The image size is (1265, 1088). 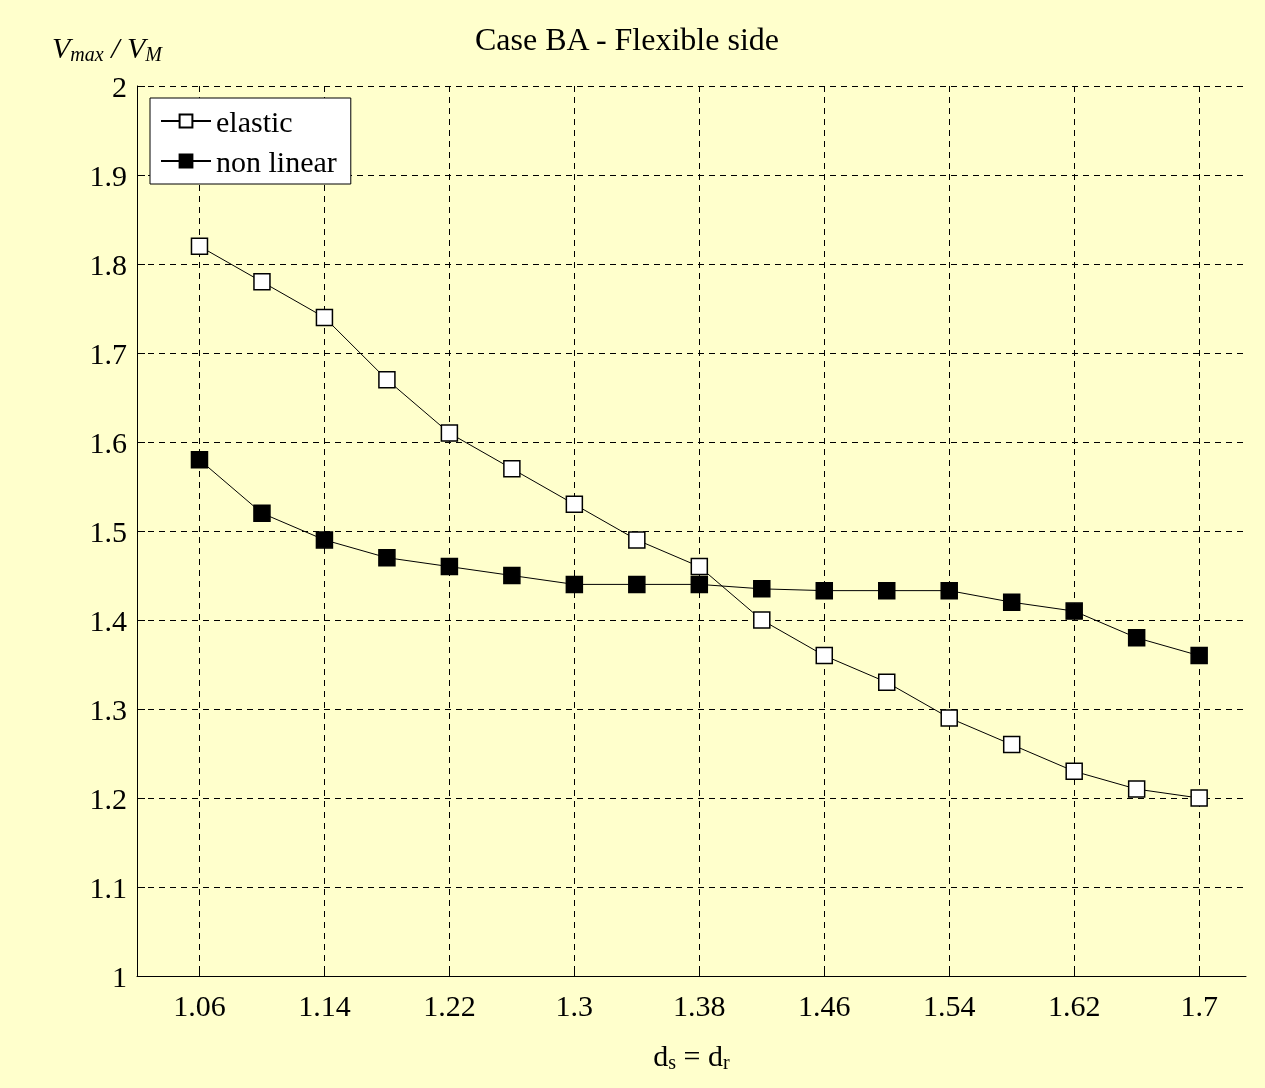 What do you see at coordinates (119, 976) in the screenshot?
I see `y-tick-label: 1` at bounding box center [119, 976].